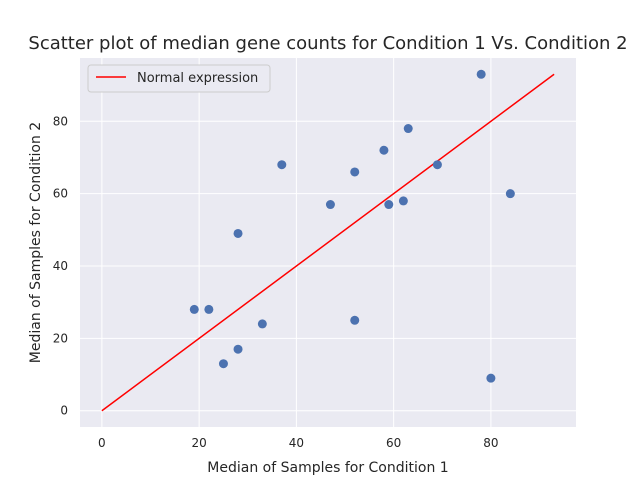 Image resolution: width=640 pixels, height=480 pixels. I want to click on legend-label-normal-expression: Normal expression, so click(197, 78).